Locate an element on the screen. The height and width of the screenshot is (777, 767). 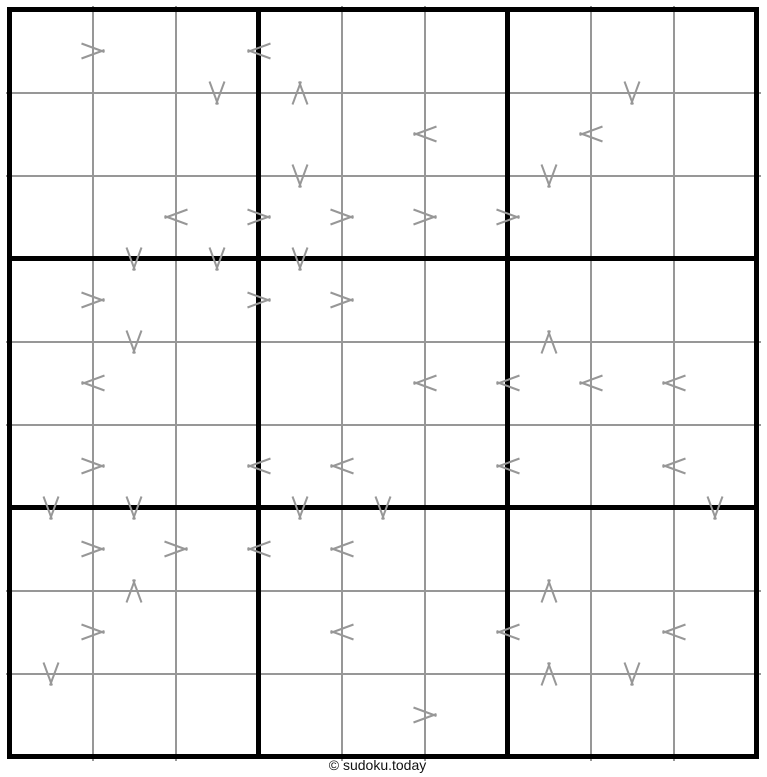
sudoku-cell-r7c3 is located at coordinates (217, 549).